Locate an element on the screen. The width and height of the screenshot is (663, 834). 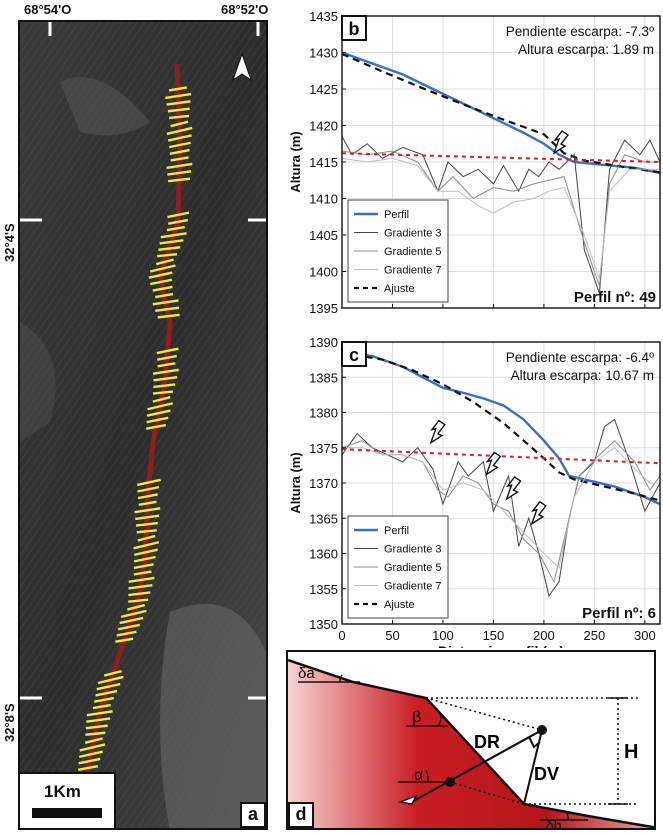
panel-label-box is located at coordinates (354, 354).